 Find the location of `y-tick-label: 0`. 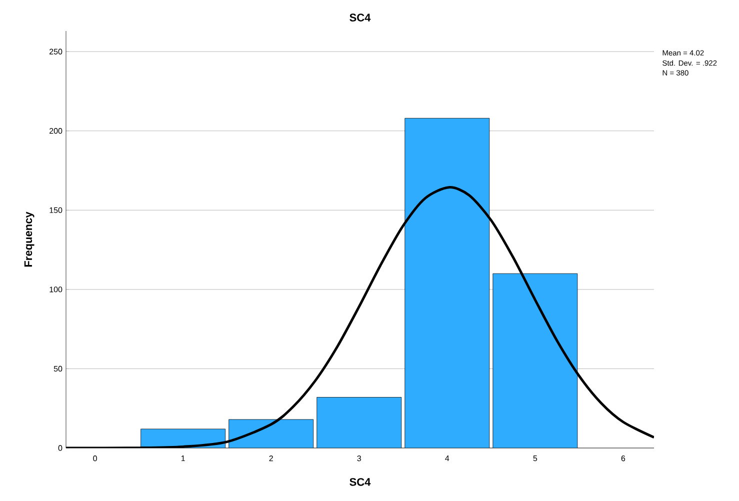

y-tick-label: 0 is located at coordinates (60, 448).